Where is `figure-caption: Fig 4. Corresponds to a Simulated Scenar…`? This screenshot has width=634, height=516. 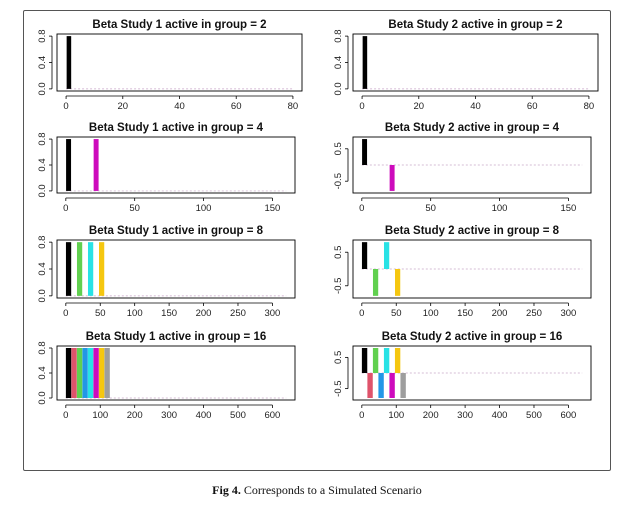
figure-caption: Fig 4. Corresponds to a Simulated Scenar… is located at coordinates (317, 490).